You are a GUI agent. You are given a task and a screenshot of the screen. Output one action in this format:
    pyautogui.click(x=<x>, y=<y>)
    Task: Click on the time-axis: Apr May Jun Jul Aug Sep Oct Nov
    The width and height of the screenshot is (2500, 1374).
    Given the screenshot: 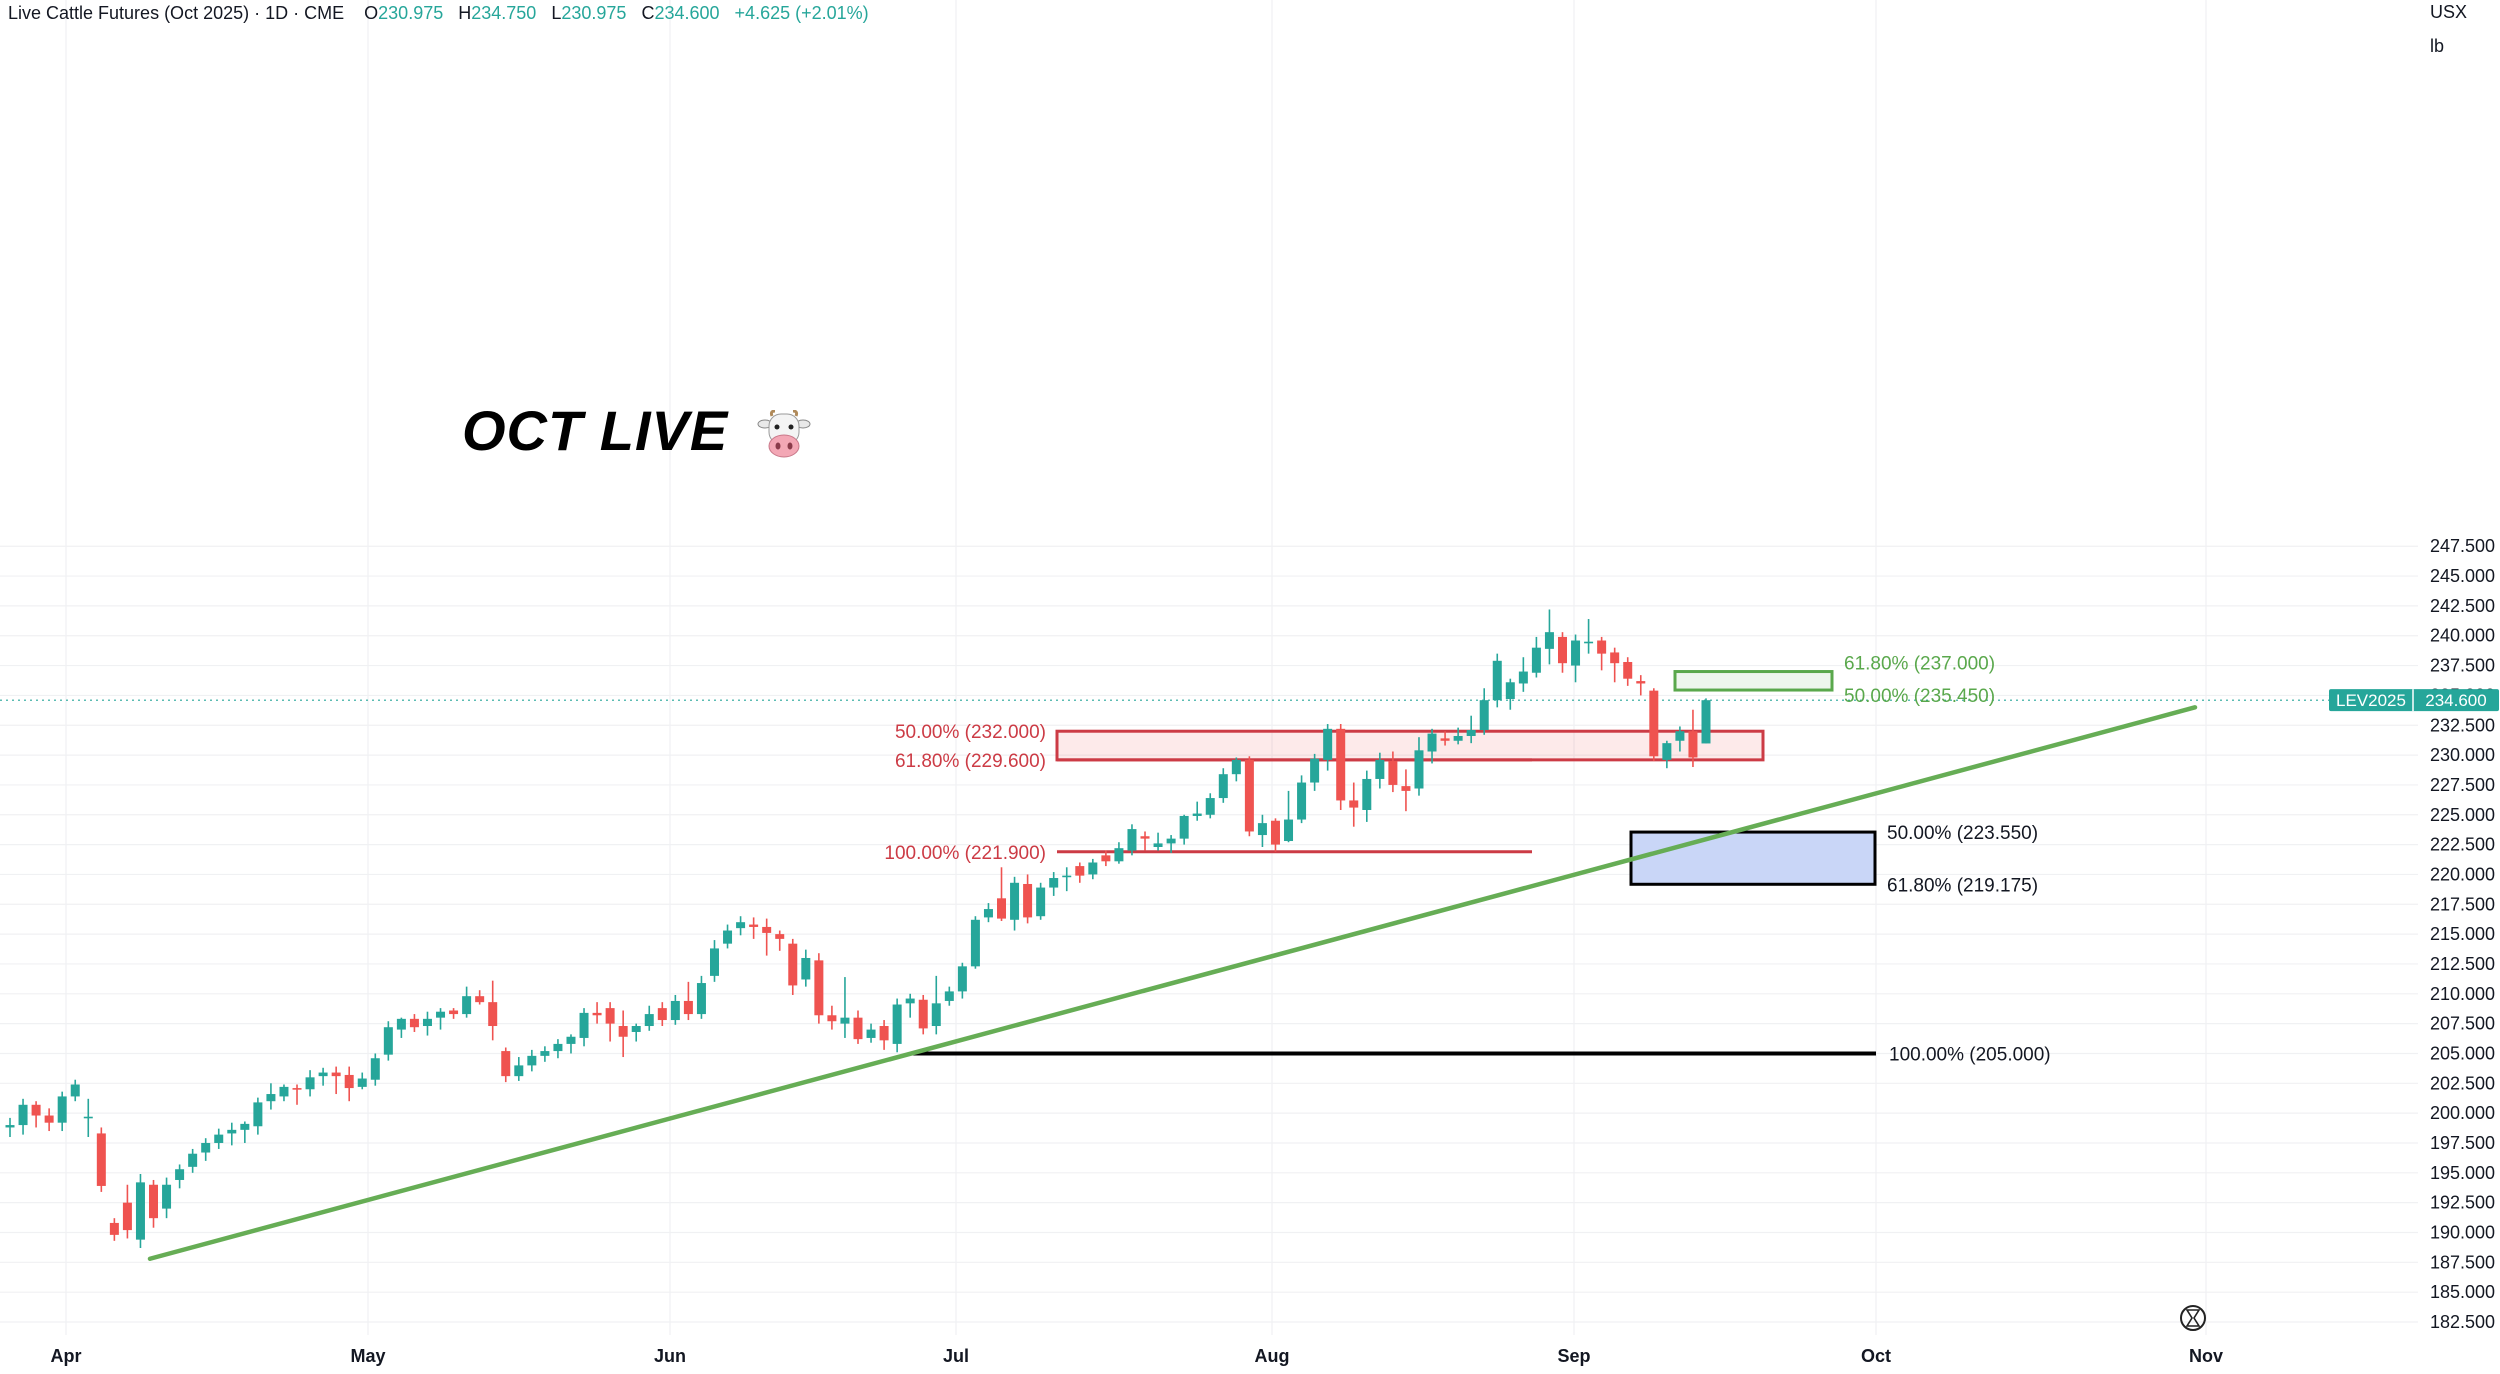 What is the action you would take?
    pyautogui.click(x=1137, y=1356)
    